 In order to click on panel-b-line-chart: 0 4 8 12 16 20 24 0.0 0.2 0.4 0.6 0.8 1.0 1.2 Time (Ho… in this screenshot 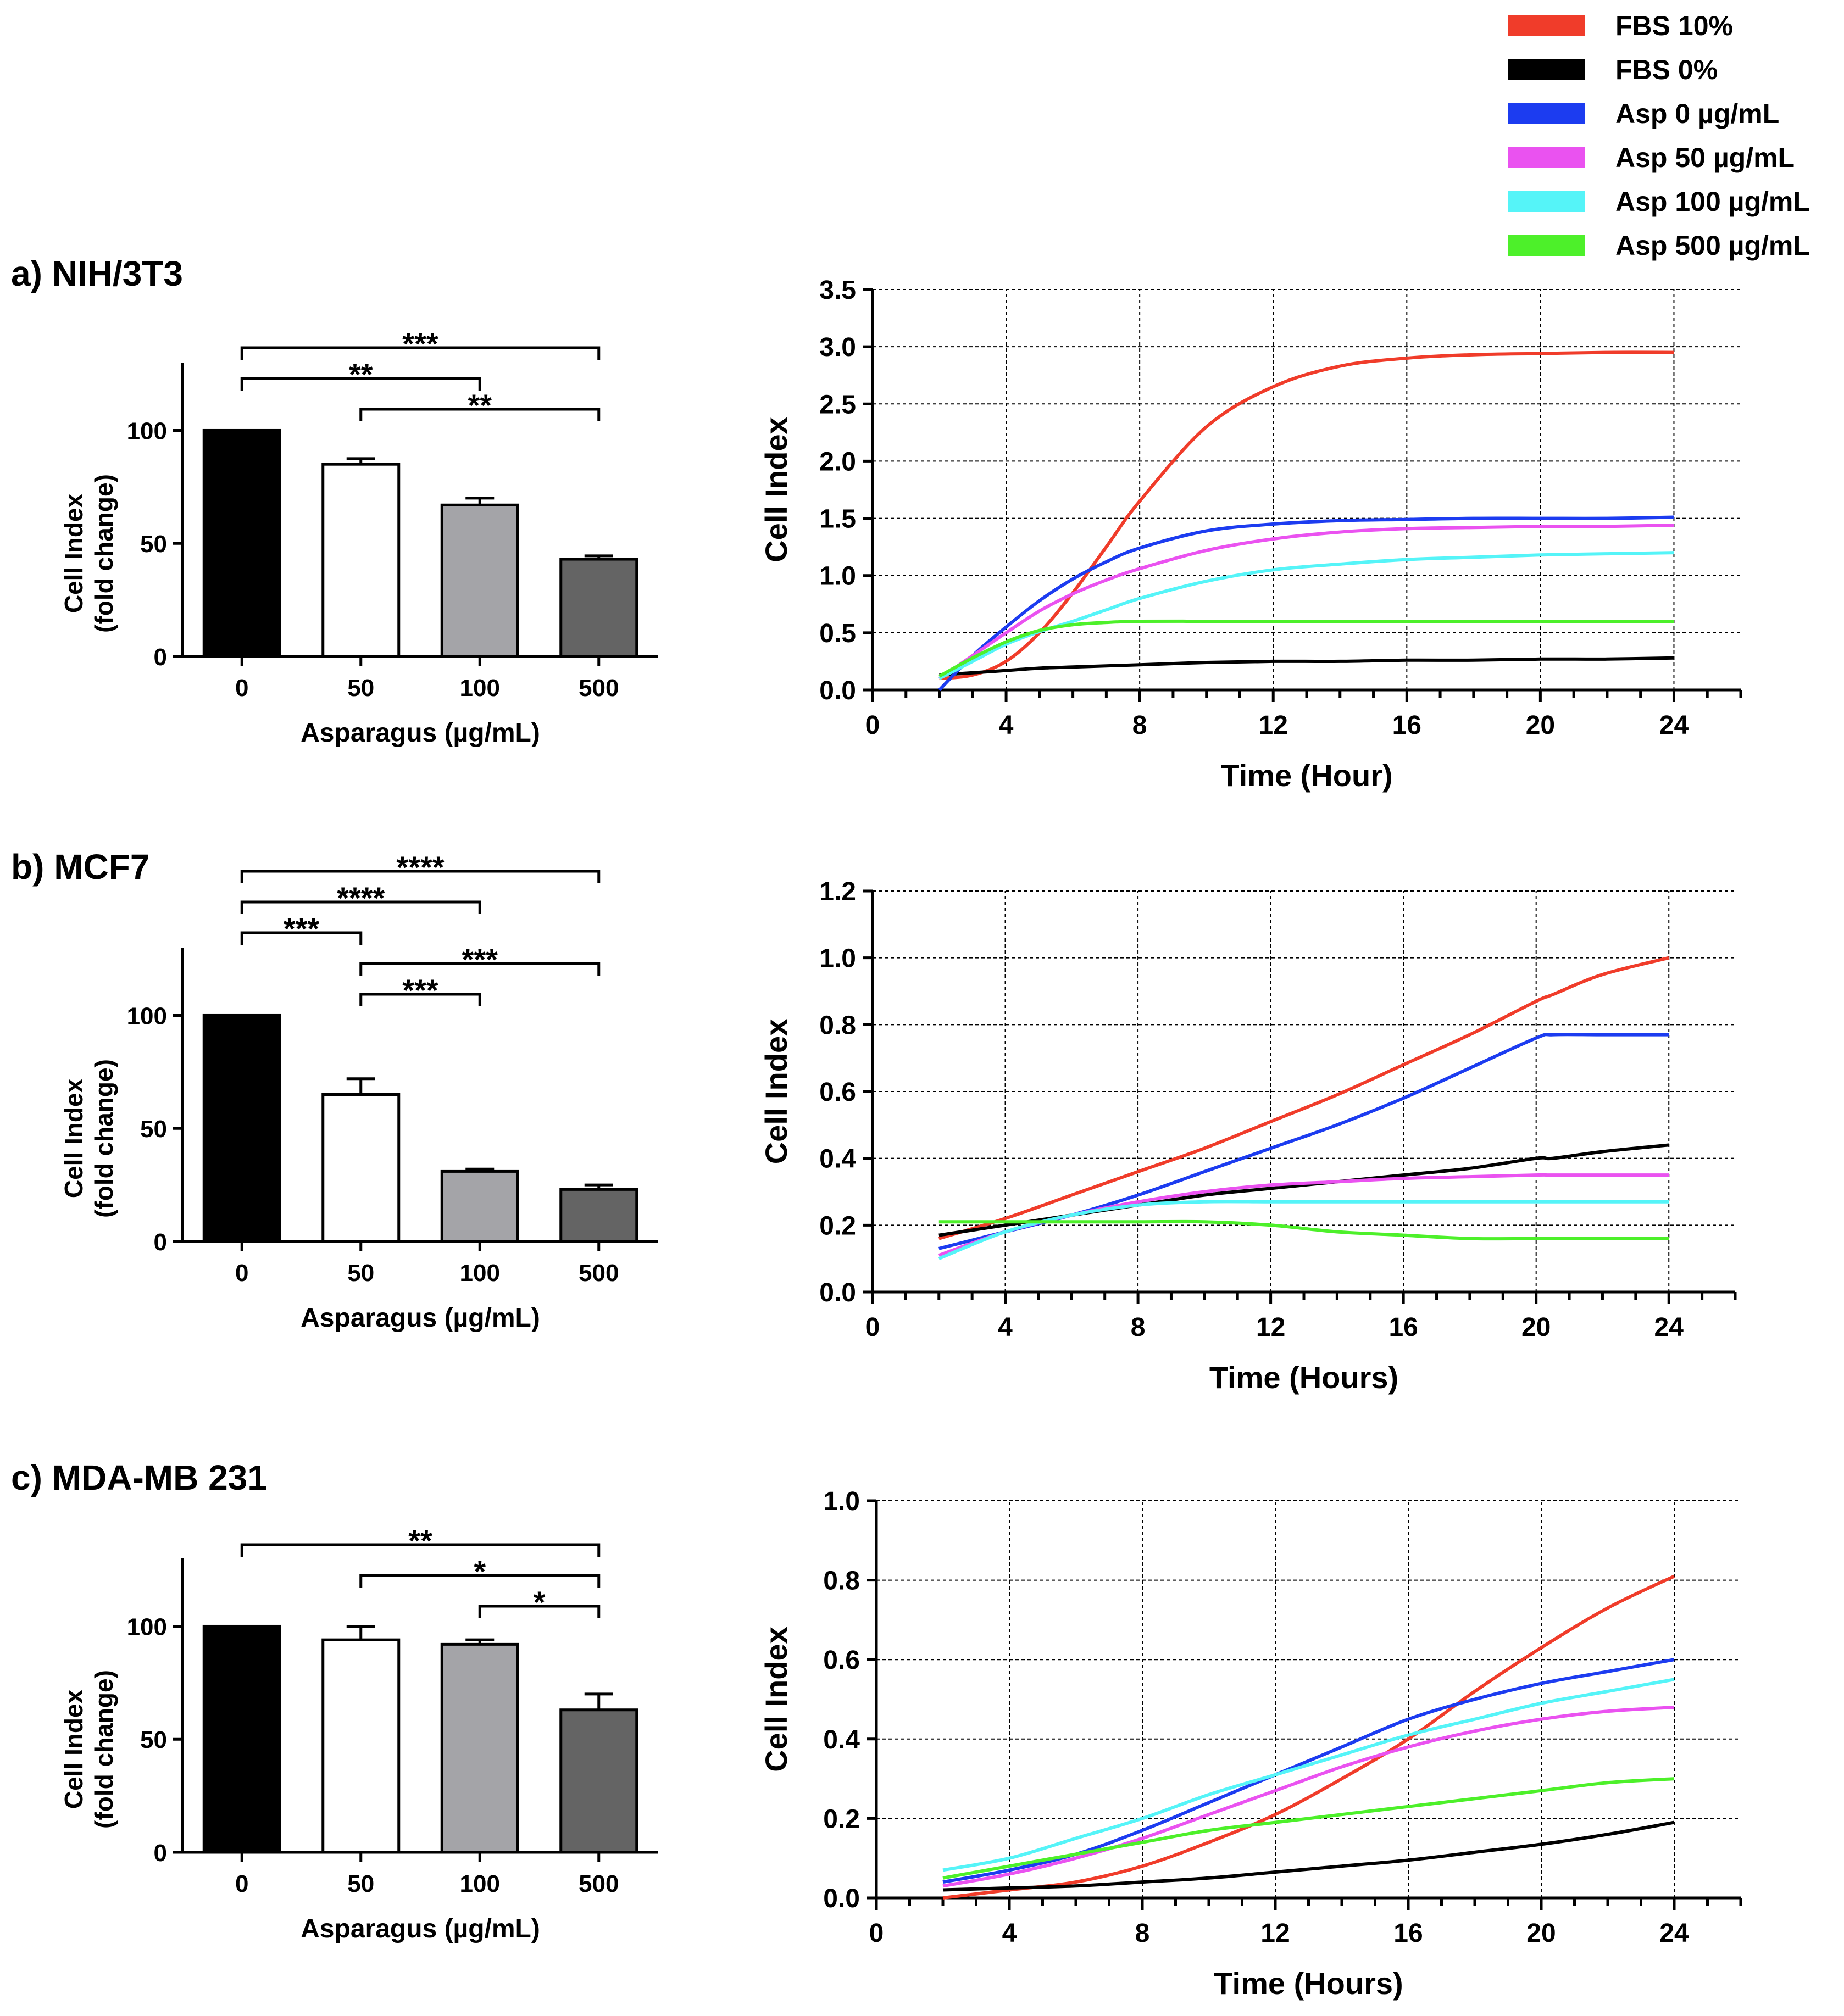, I will do `click(1248, 1136)`.